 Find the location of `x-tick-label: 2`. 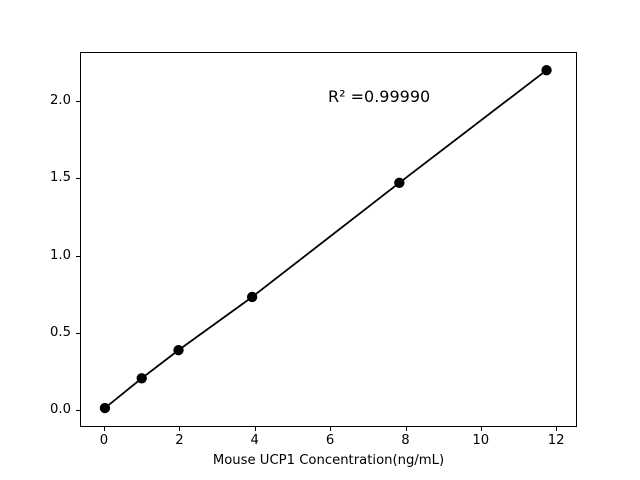

x-tick-label: 2 is located at coordinates (179, 440).